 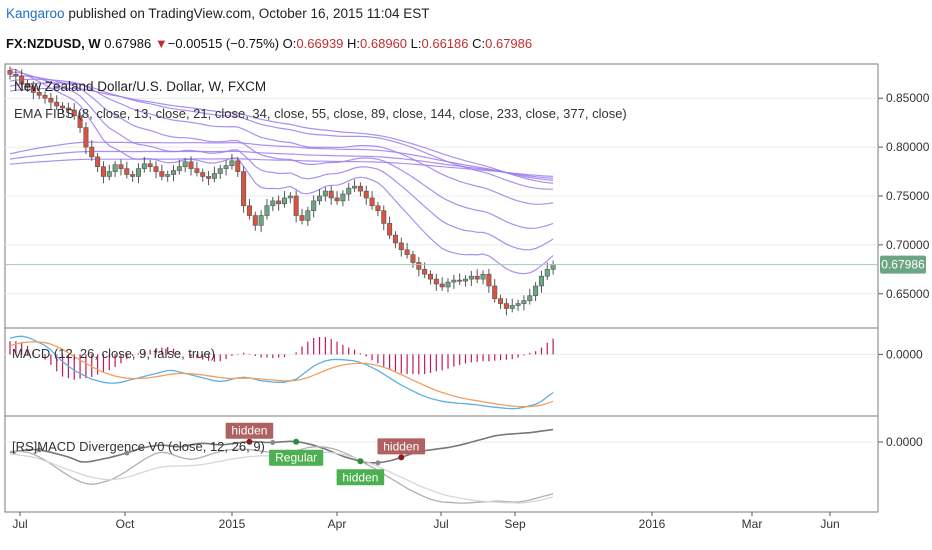 What do you see at coordinates (401, 446) in the screenshot?
I see `divergence-label-bg` at bounding box center [401, 446].